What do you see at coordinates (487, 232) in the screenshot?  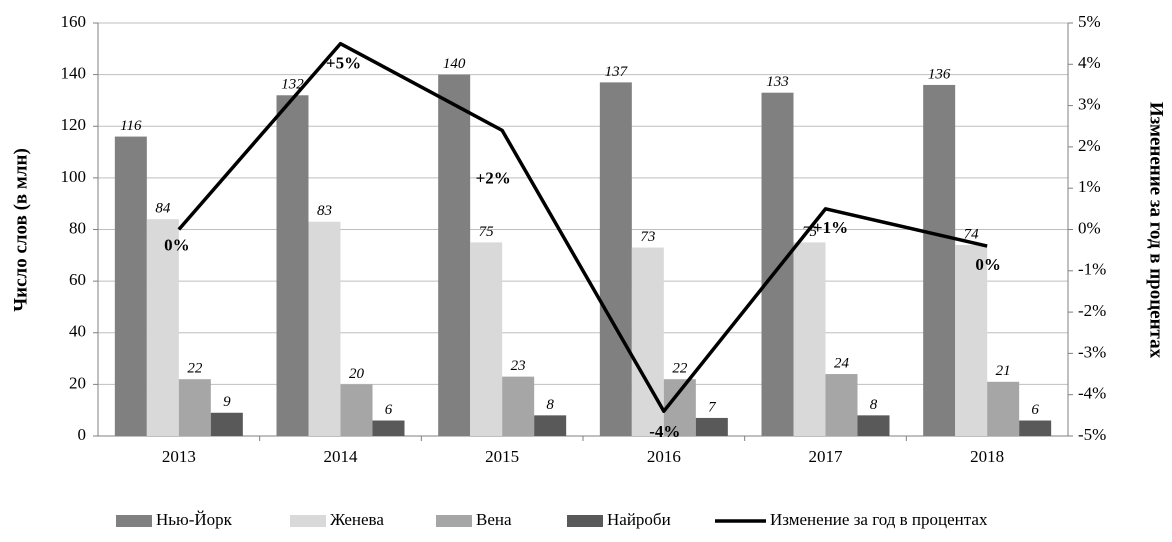 I see `bar-label: 75` at bounding box center [487, 232].